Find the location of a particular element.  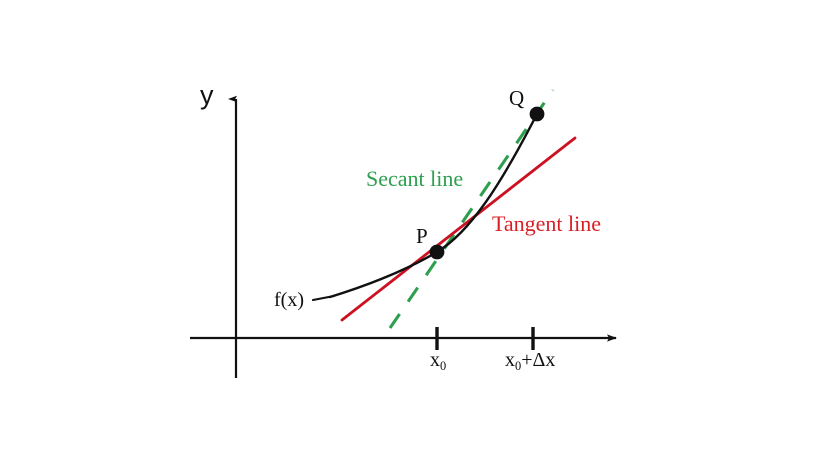

x-tick-label-x0-plus-delta-x: x0+Δx is located at coordinates (530, 361).